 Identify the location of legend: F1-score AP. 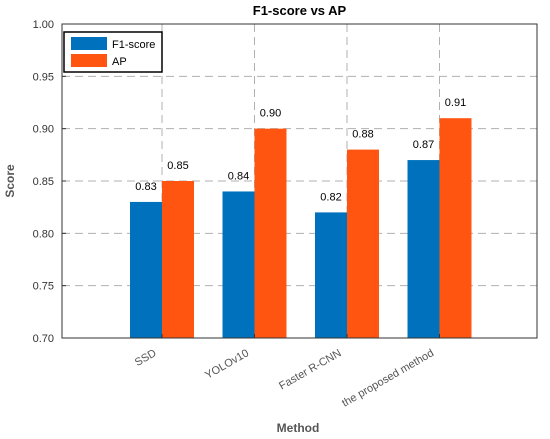
(113, 52).